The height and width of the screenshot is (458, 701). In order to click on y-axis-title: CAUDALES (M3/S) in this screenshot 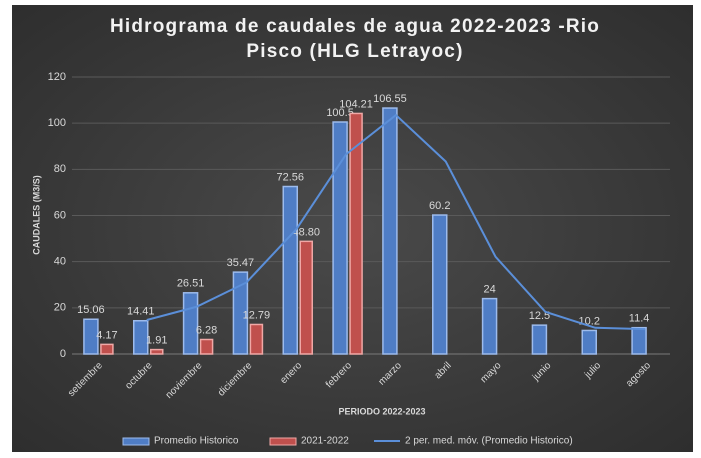, I will do `click(36, 215)`.